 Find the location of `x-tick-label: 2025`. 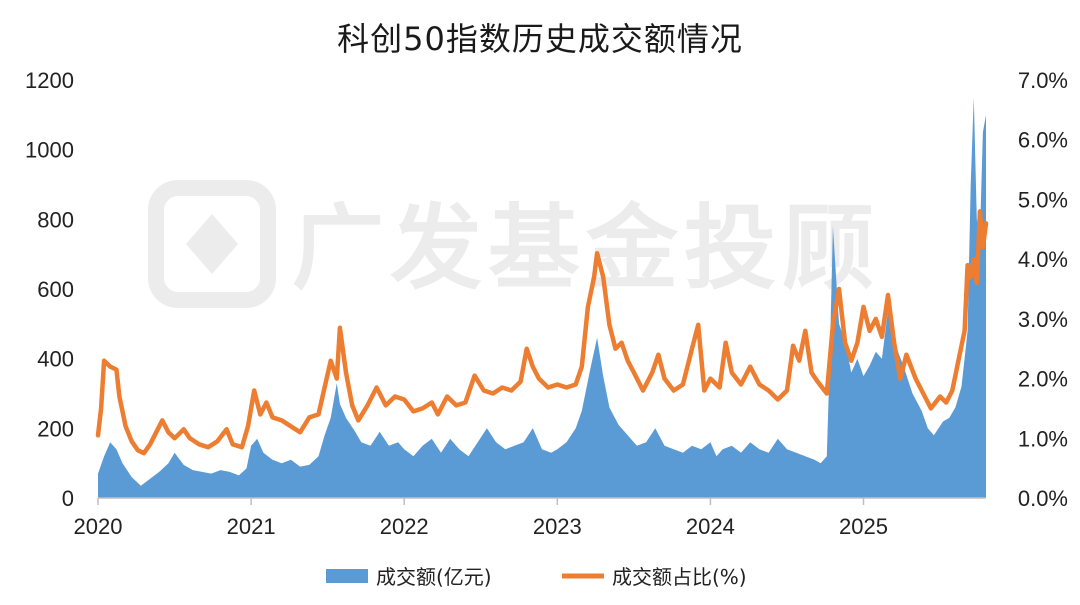

x-tick-label: 2025 is located at coordinates (863, 526).